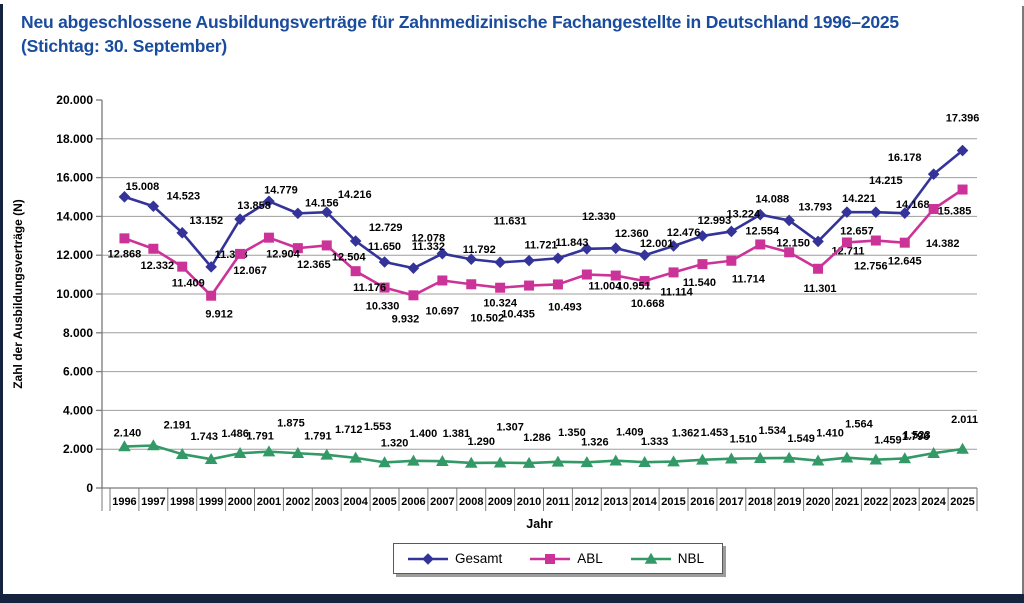  I want to click on marker-abl-2024, so click(933, 208).